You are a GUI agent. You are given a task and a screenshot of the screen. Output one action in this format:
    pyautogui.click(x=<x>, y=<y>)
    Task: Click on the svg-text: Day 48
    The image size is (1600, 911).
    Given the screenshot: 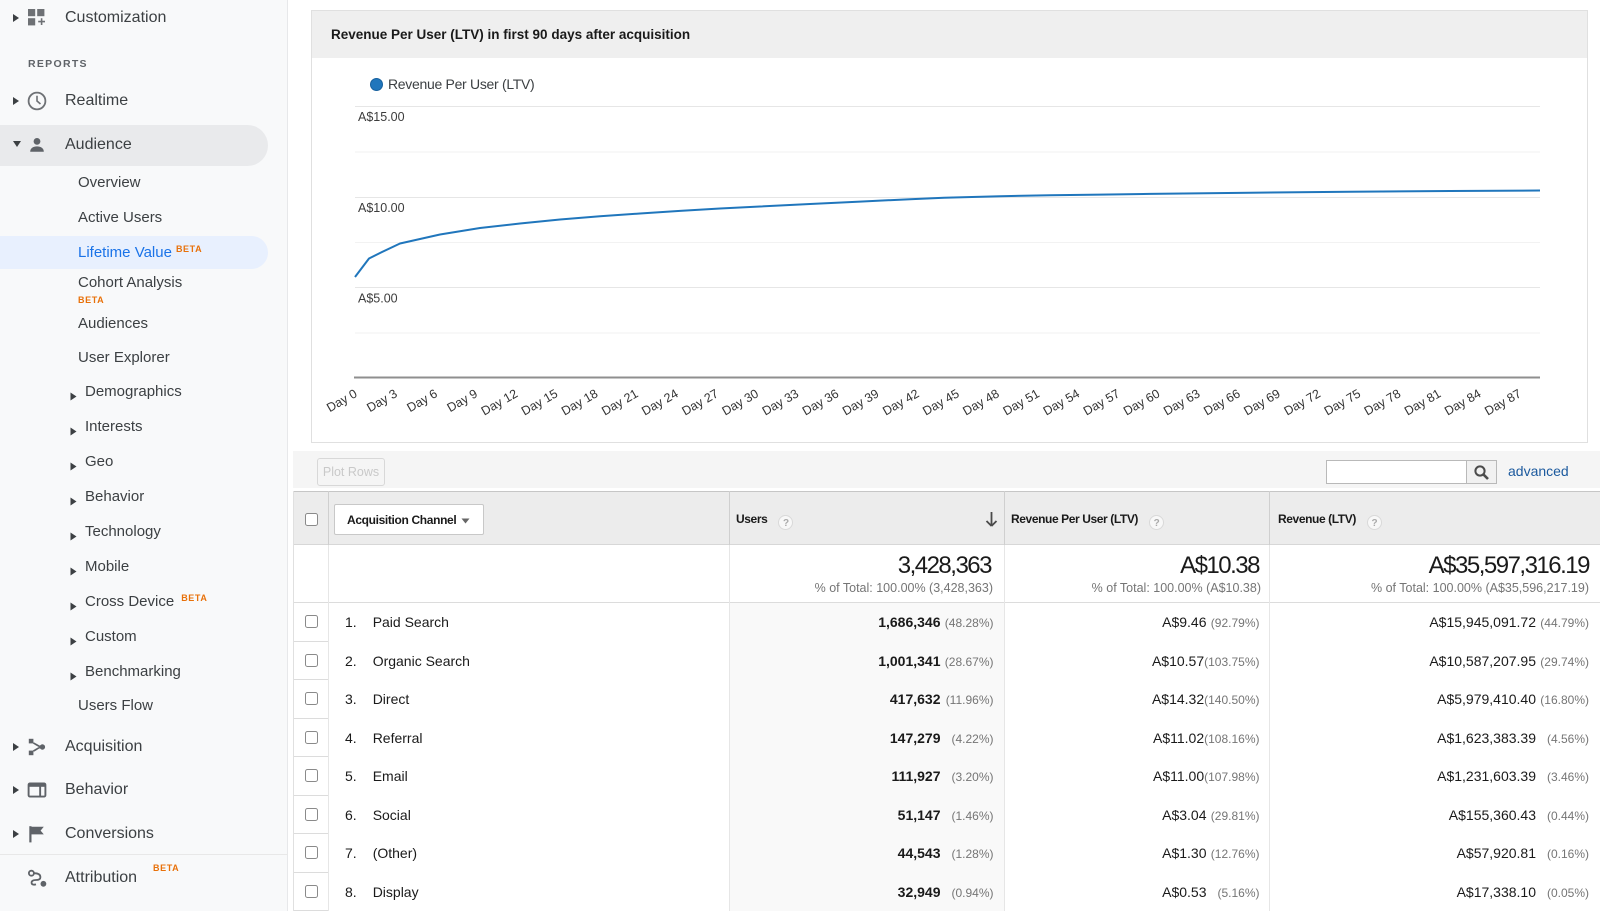 What is the action you would take?
    pyautogui.click(x=980, y=402)
    